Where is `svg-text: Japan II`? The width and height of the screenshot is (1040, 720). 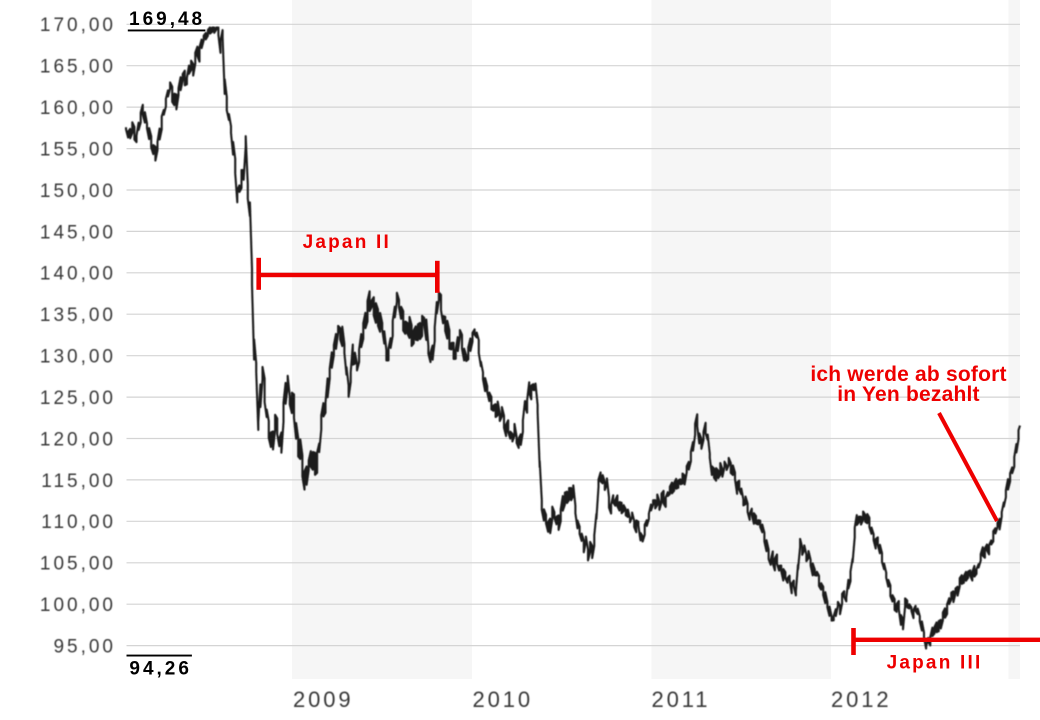
svg-text: Japan II is located at coordinates (347, 242).